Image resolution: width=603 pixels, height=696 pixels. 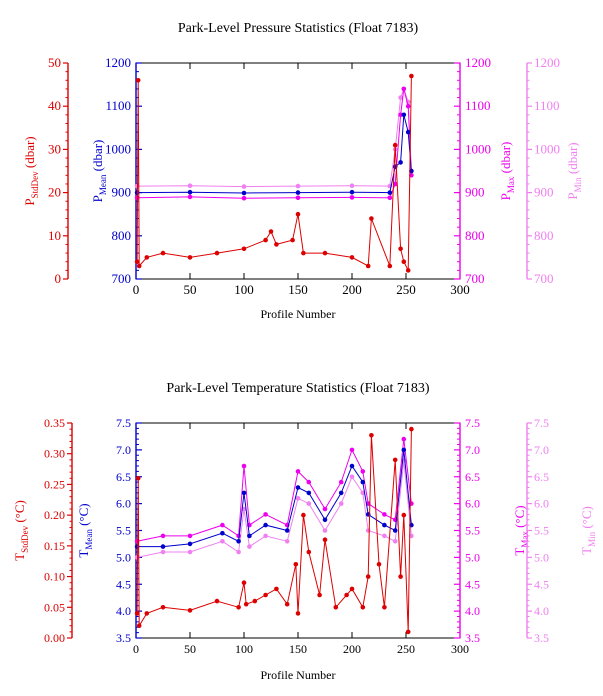 I want to click on y-axis-label: TStdDev (°C), so click(x=21, y=530).